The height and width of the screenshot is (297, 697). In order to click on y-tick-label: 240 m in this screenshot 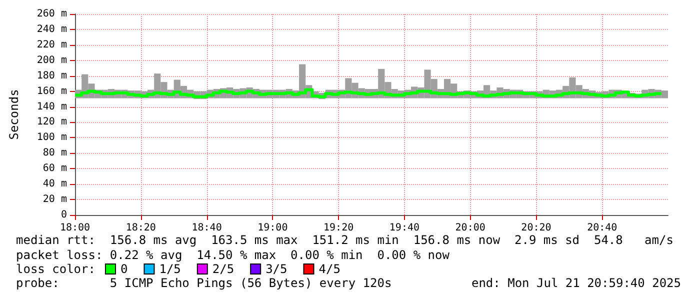, I will do `click(51, 29)`.